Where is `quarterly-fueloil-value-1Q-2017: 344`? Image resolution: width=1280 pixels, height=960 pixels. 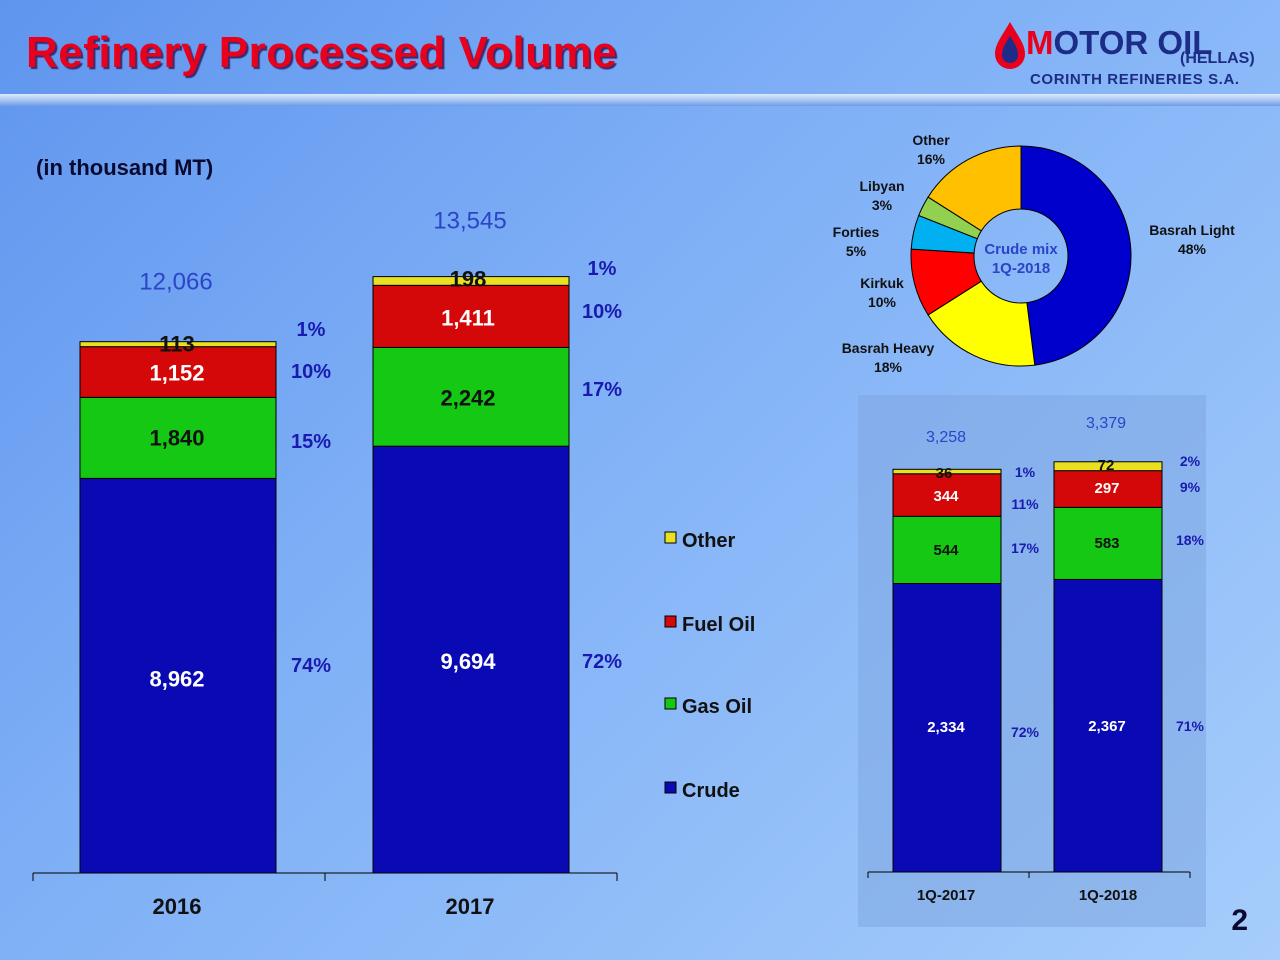 quarterly-fueloil-value-1Q-2017: 344 is located at coordinates (946, 496).